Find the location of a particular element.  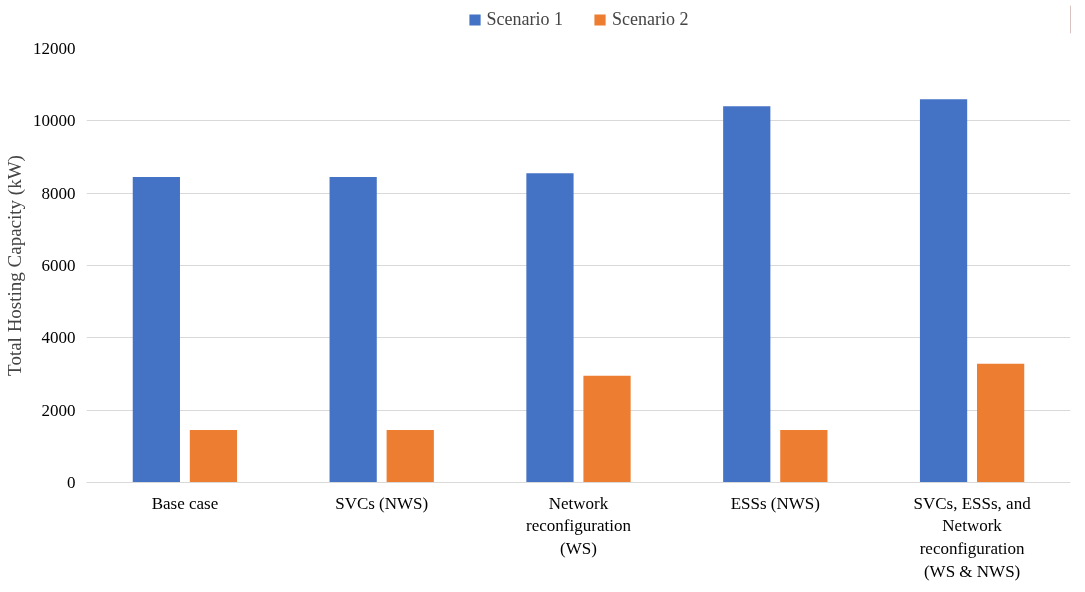

y-tick-label: 8000 is located at coordinates (58, 193).